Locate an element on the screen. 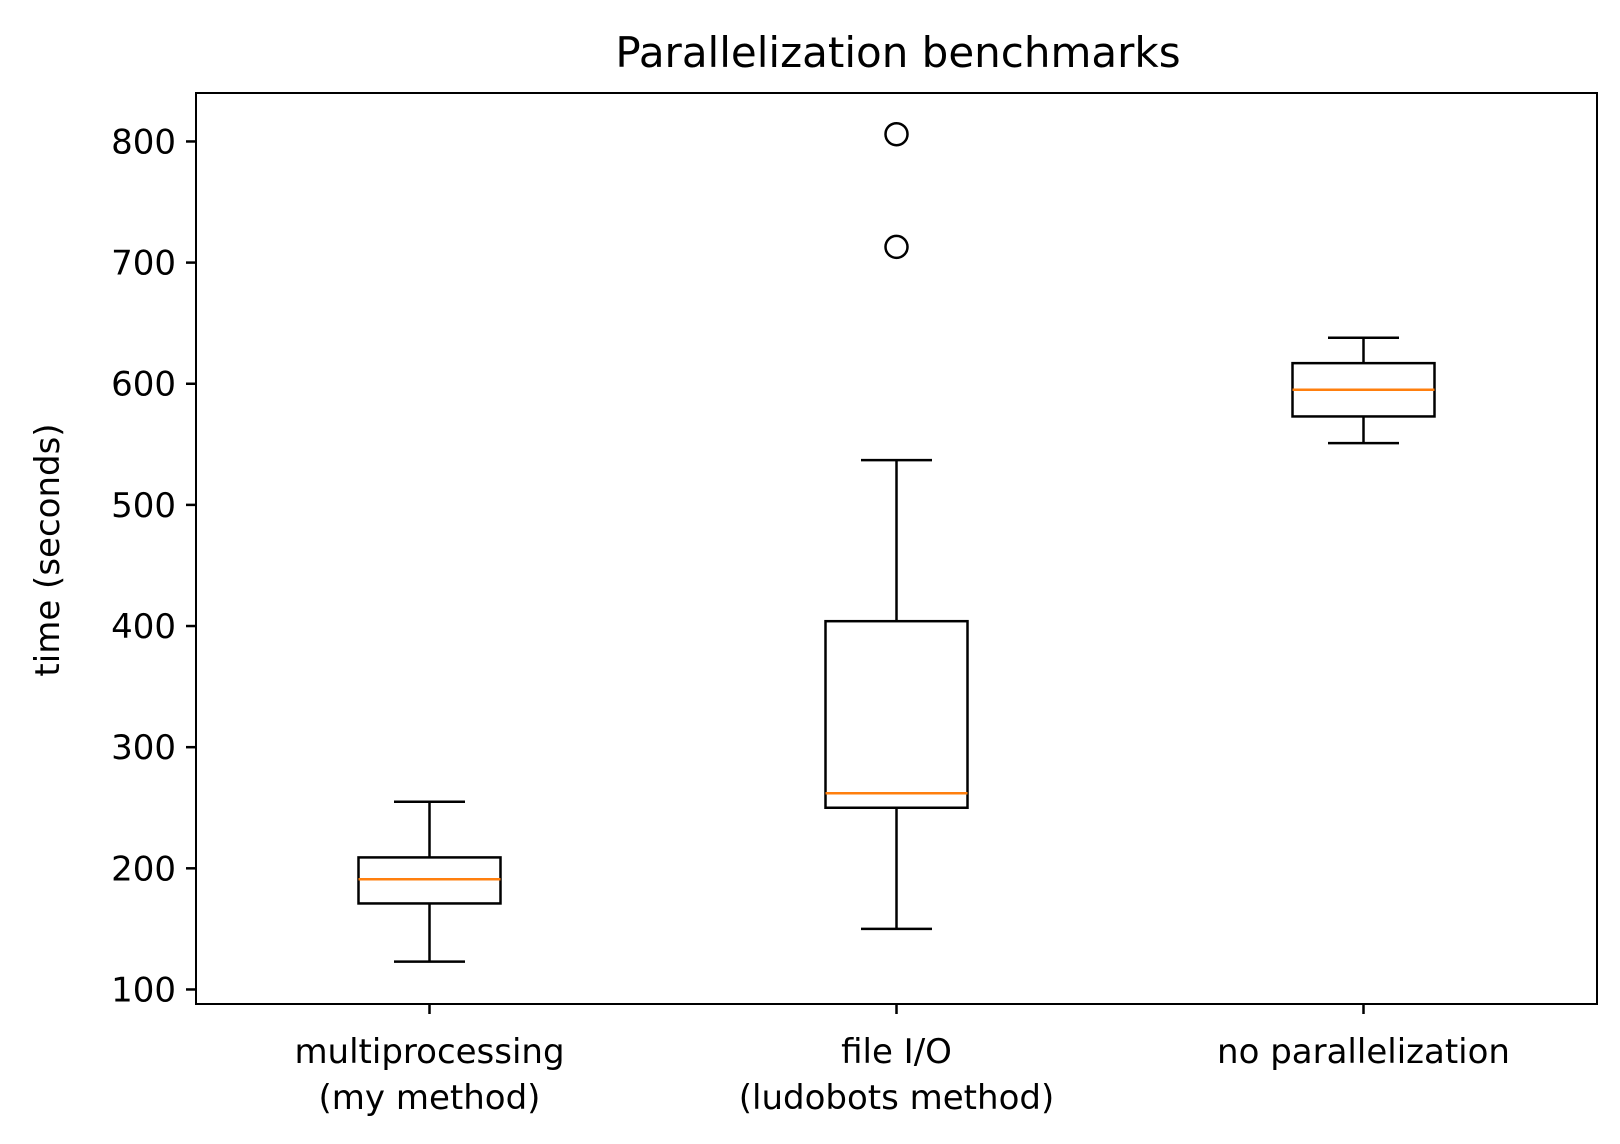 Image resolution: width=1620 pixels, height=1144 pixels. box is located at coordinates (896, 714).